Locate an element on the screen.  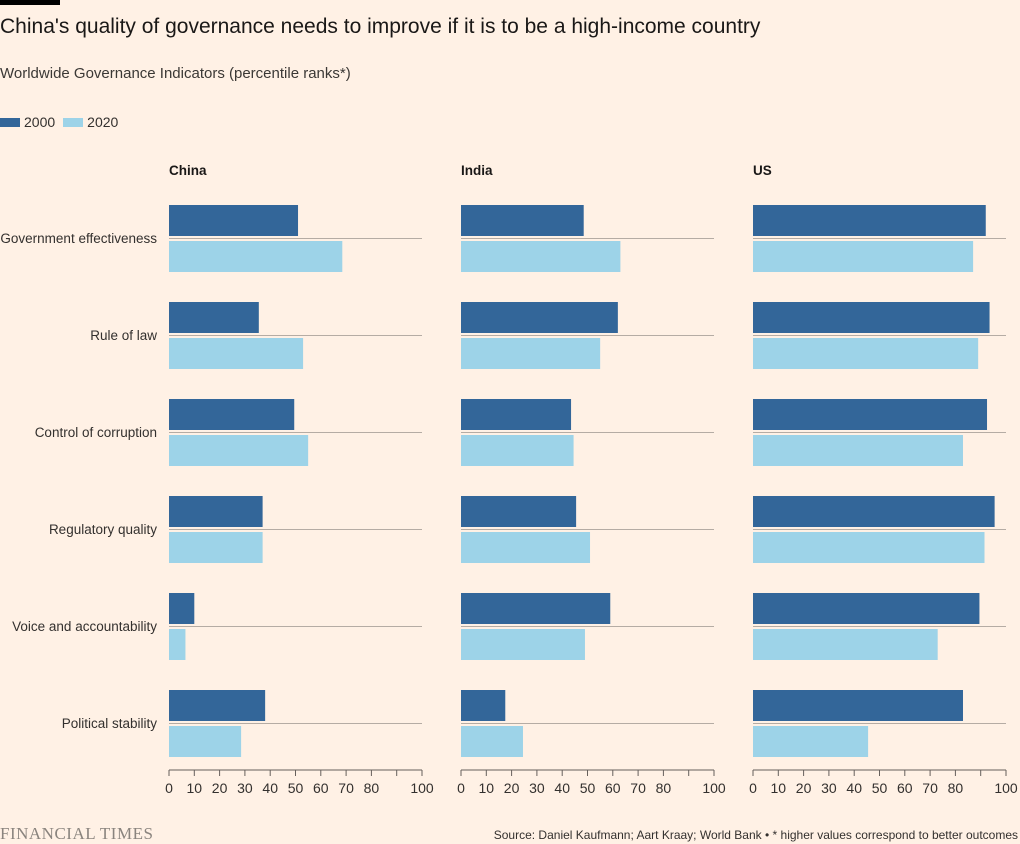
x-tick-label-0-20: 20 is located at coordinates (220, 788).